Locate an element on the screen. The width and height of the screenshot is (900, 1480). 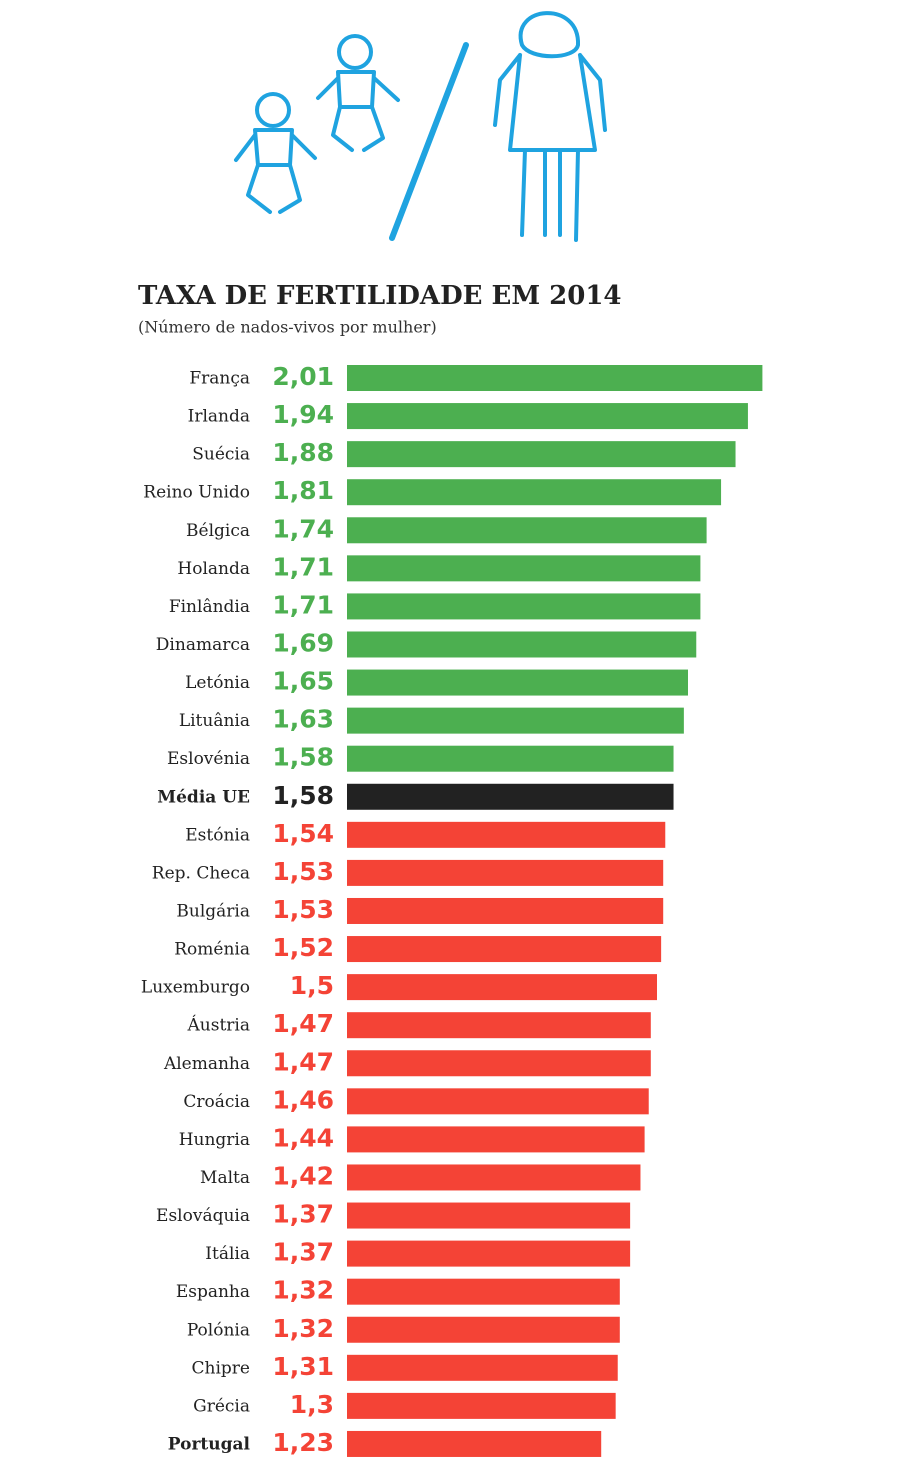
category-label: Reino Unido is located at coordinates (196, 493).